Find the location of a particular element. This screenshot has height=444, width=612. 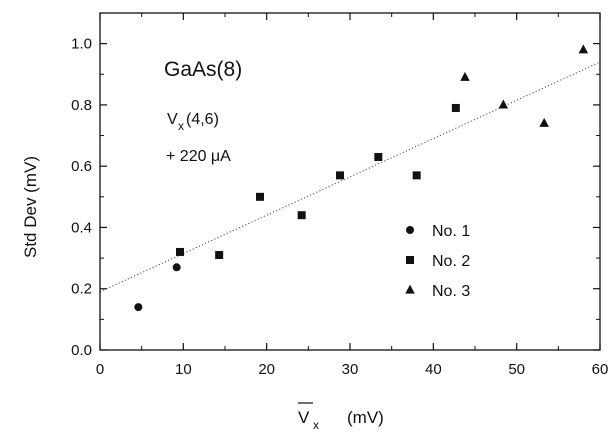

annotation-voltage: V x (4,6) is located at coordinates (193, 122).